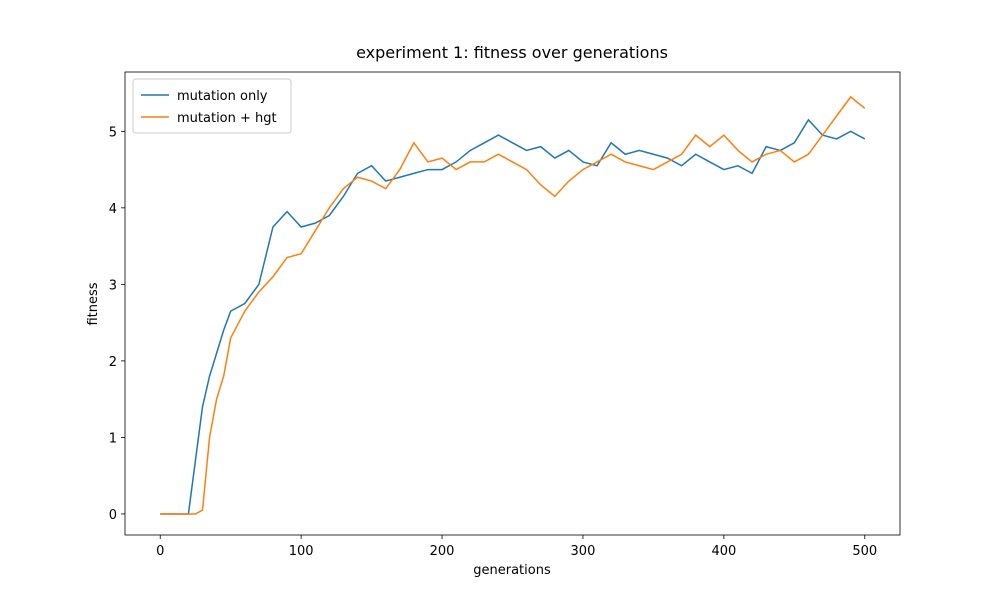  What do you see at coordinates (113, 132) in the screenshot?
I see `y-tick-label: 5` at bounding box center [113, 132].